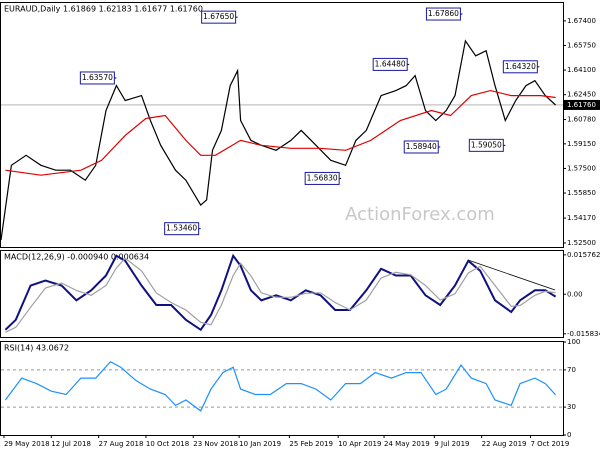 This screenshot has height=450, width=600. I want to click on y-tick-label: 100, so click(573, 342).